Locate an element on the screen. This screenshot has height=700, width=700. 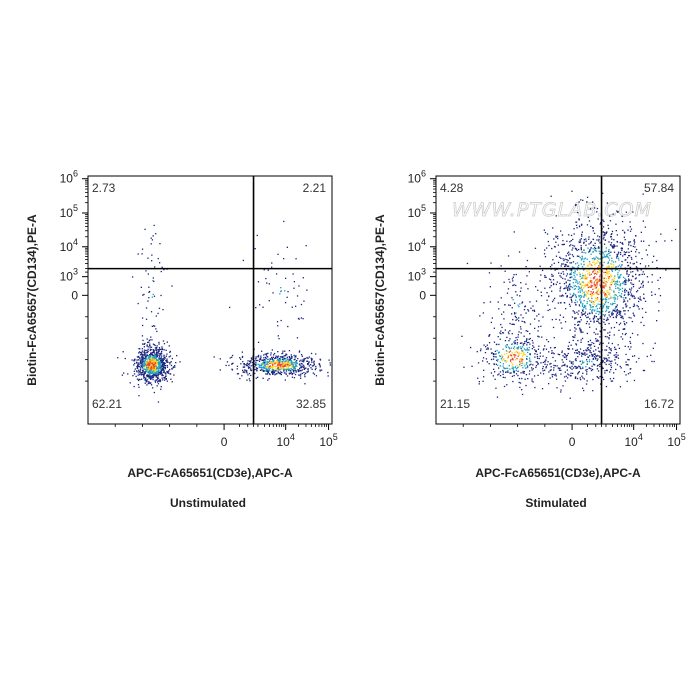
quadrant-lower-right-percent: 16.72 is located at coordinates (659, 404).